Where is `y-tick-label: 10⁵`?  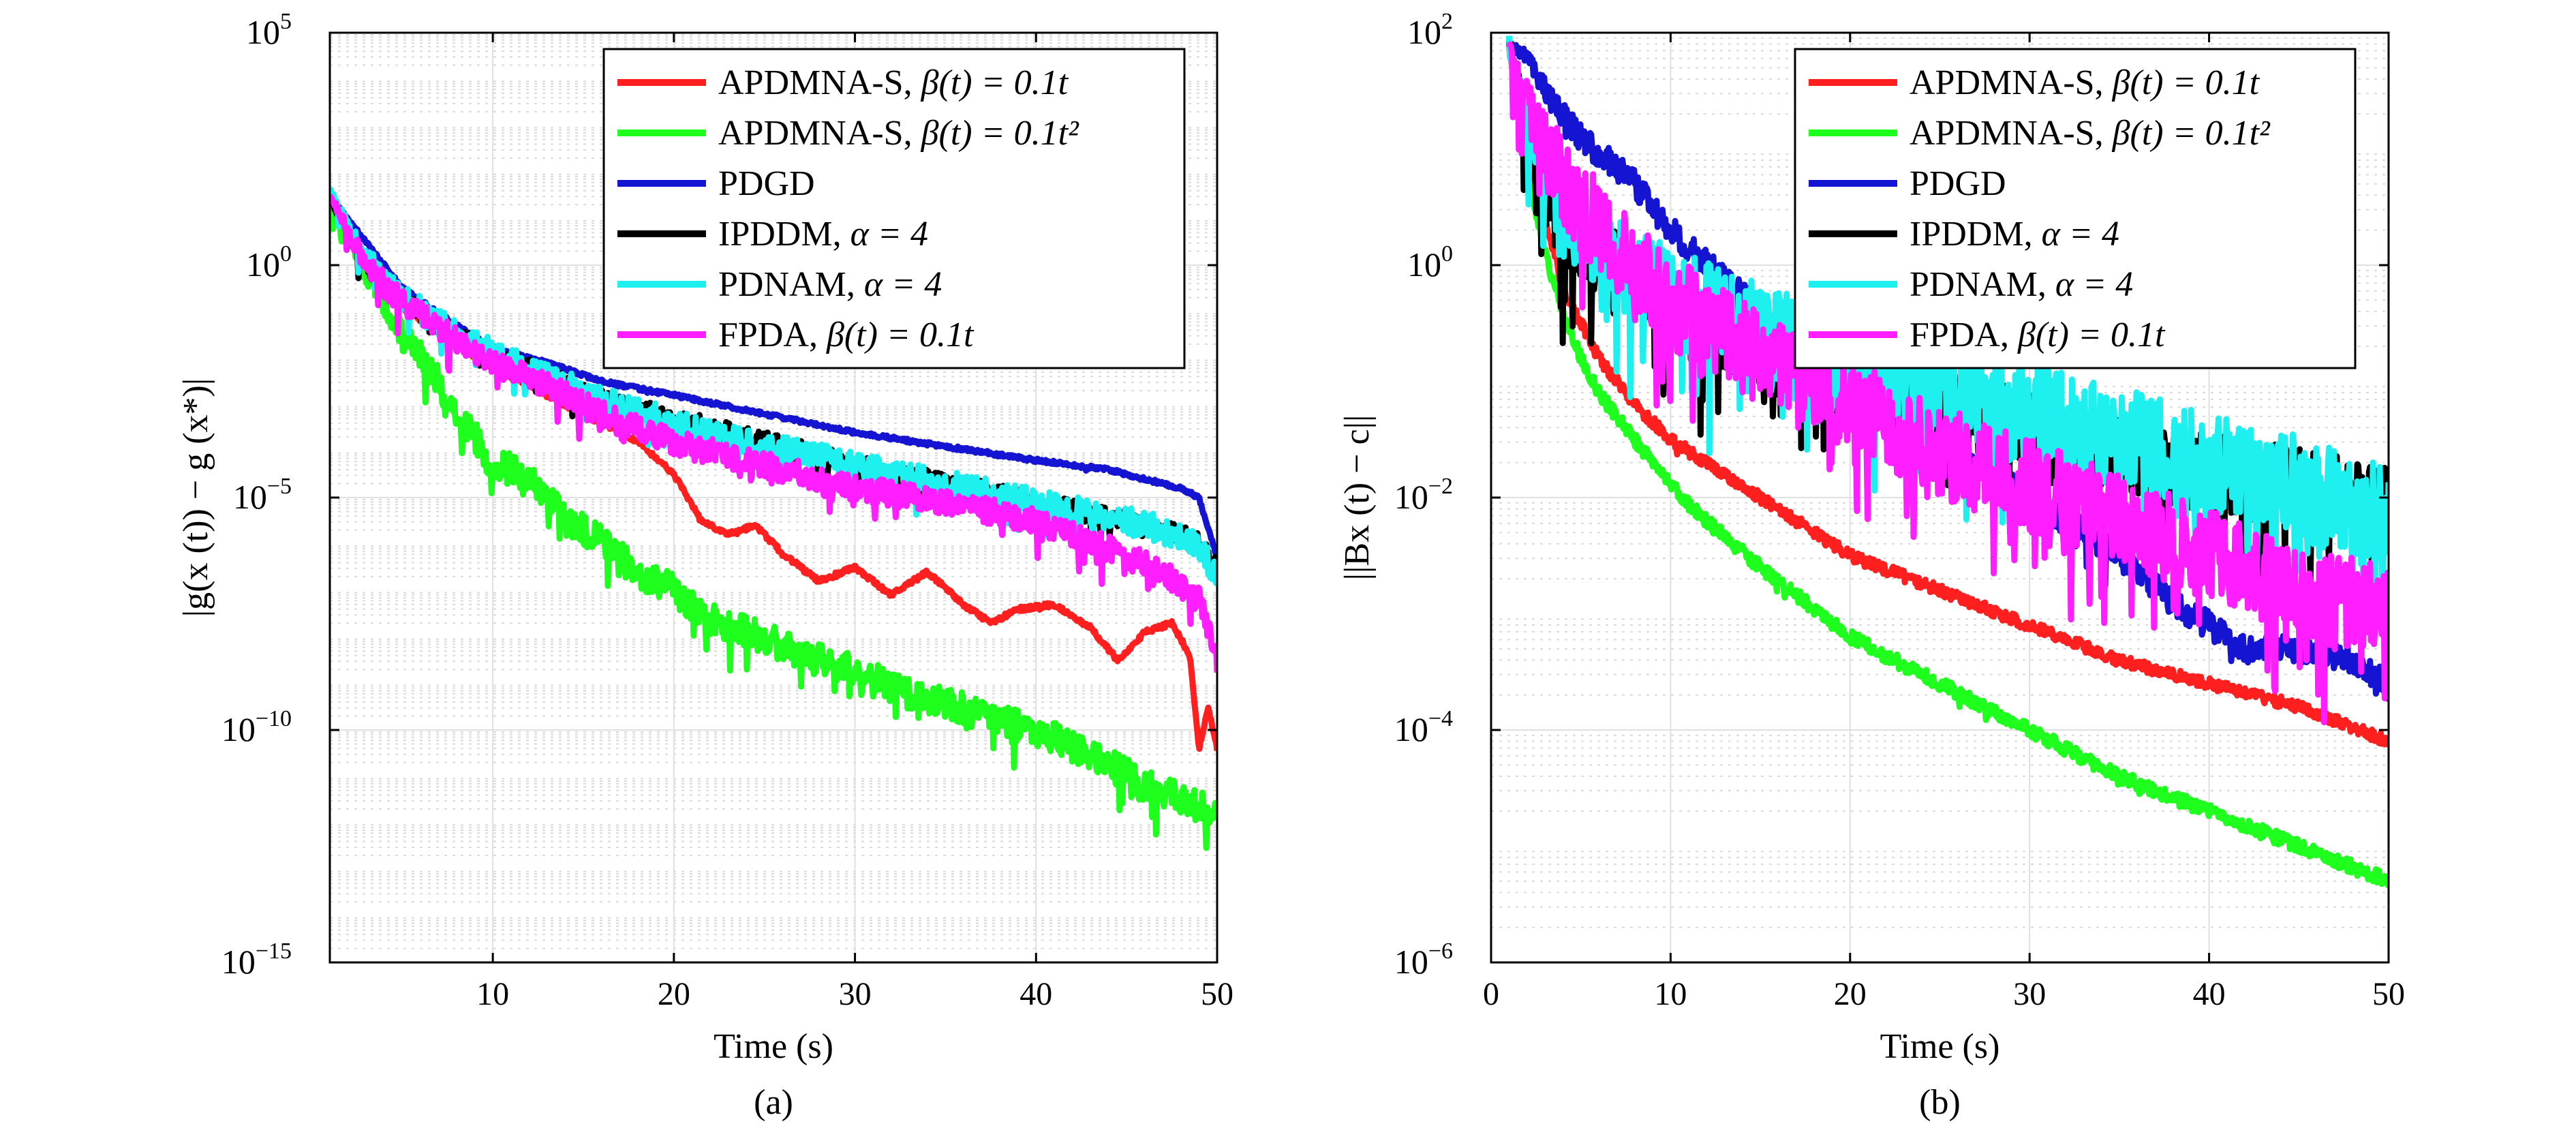
y-tick-label: 10⁵ is located at coordinates (269, 30).